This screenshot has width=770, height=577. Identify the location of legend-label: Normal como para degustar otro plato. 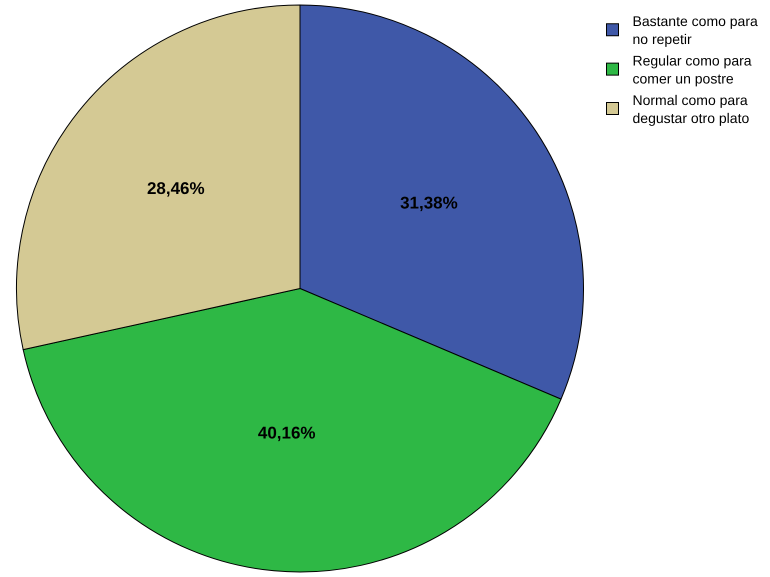
(691, 109).